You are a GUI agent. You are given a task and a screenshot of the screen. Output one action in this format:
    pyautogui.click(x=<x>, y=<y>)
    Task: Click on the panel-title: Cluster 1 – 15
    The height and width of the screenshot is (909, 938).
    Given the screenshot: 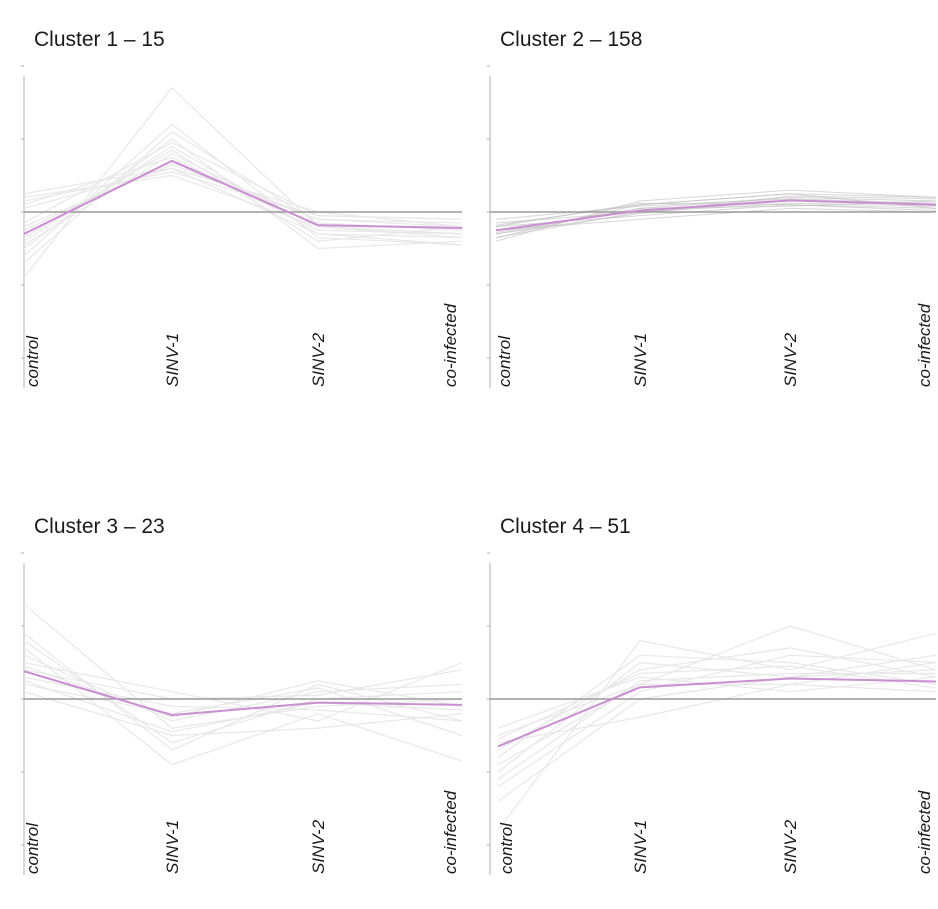 What is the action you would take?
    pyautogui.click(x=99, y=39)
    